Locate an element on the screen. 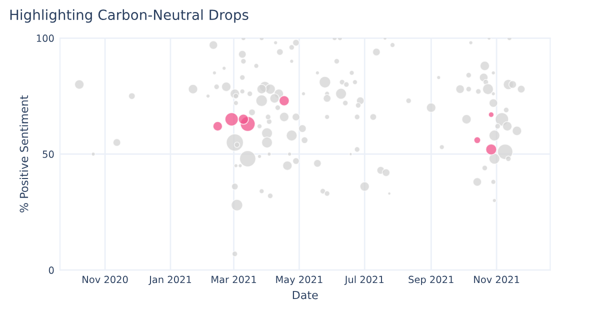 This screenshot has width=600, height=320. x-tick-label: Jan 2021 is located at coordinates (169, 280).